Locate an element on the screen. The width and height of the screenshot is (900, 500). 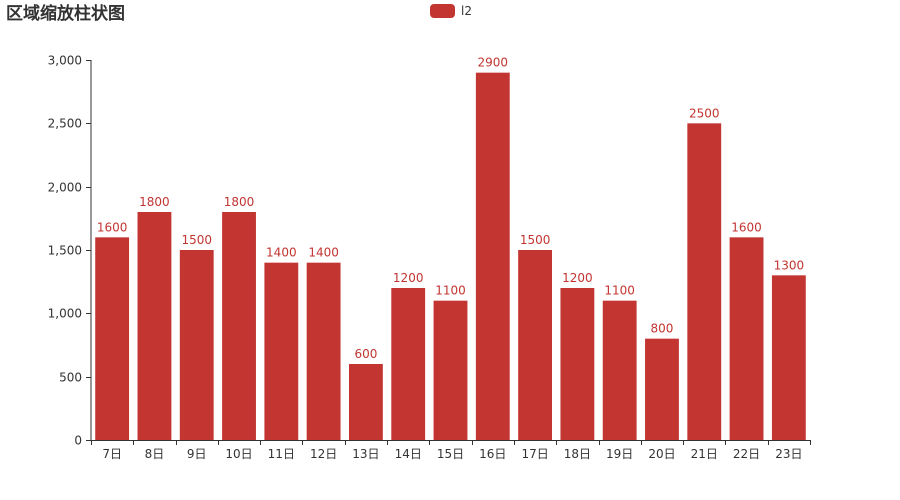
y-tick-label: 2,000 is located at coordinates (65, 188).